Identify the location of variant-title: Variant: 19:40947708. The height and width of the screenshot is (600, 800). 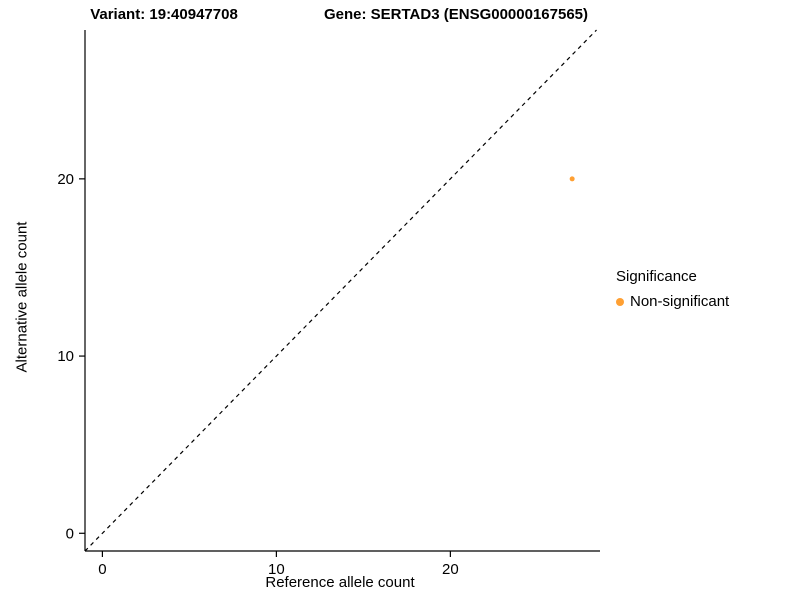
(164, 14).